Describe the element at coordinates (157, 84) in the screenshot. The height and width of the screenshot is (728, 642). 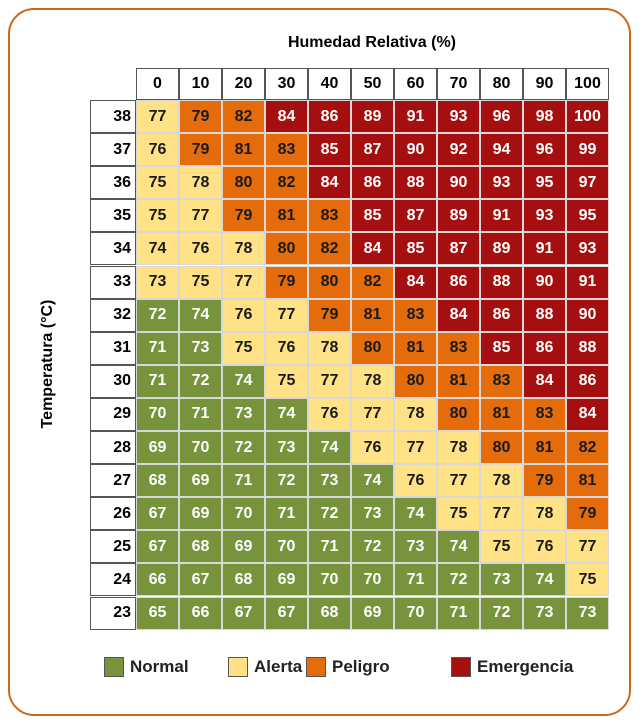
I see `column-header: 0` at that location.